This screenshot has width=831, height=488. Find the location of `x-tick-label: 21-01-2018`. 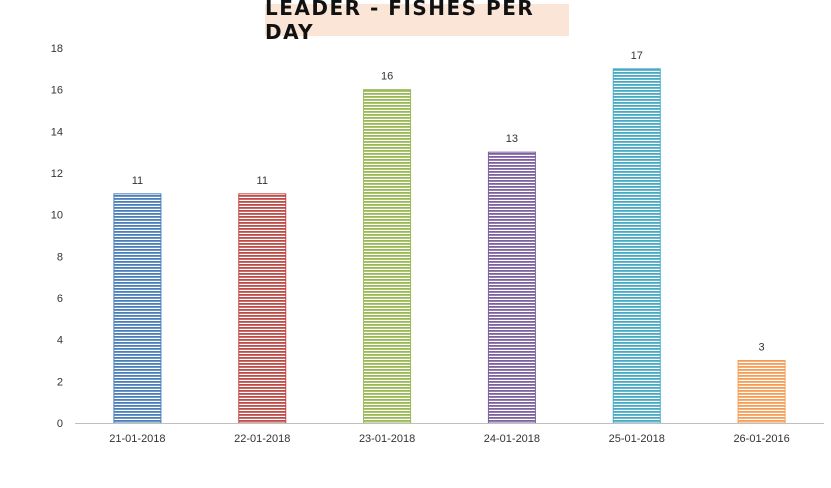

x-tick-label: 21-01-2018 is located at coordinates (137, 439).